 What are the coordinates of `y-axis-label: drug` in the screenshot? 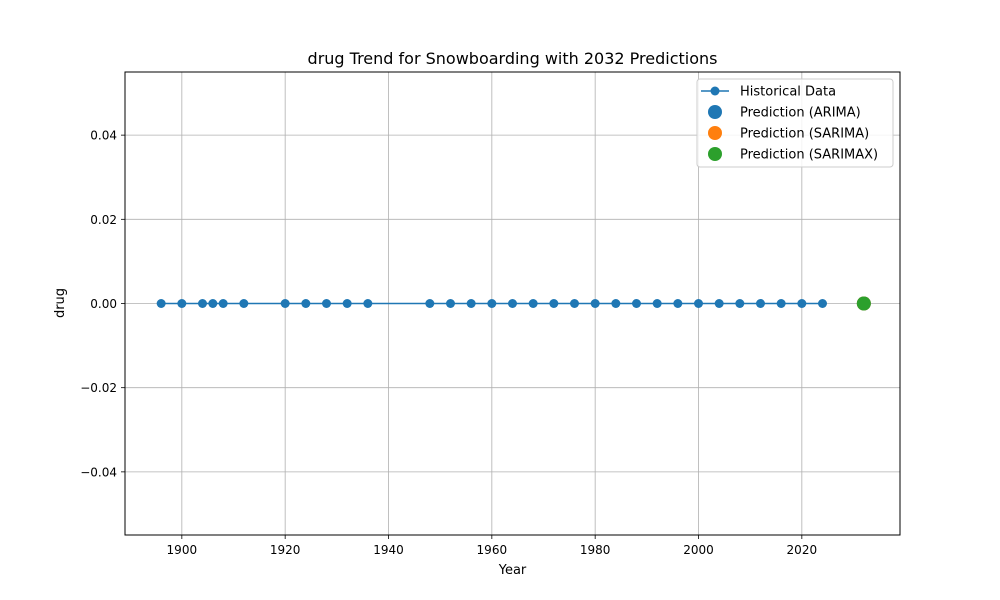 It's located at (60, 303).